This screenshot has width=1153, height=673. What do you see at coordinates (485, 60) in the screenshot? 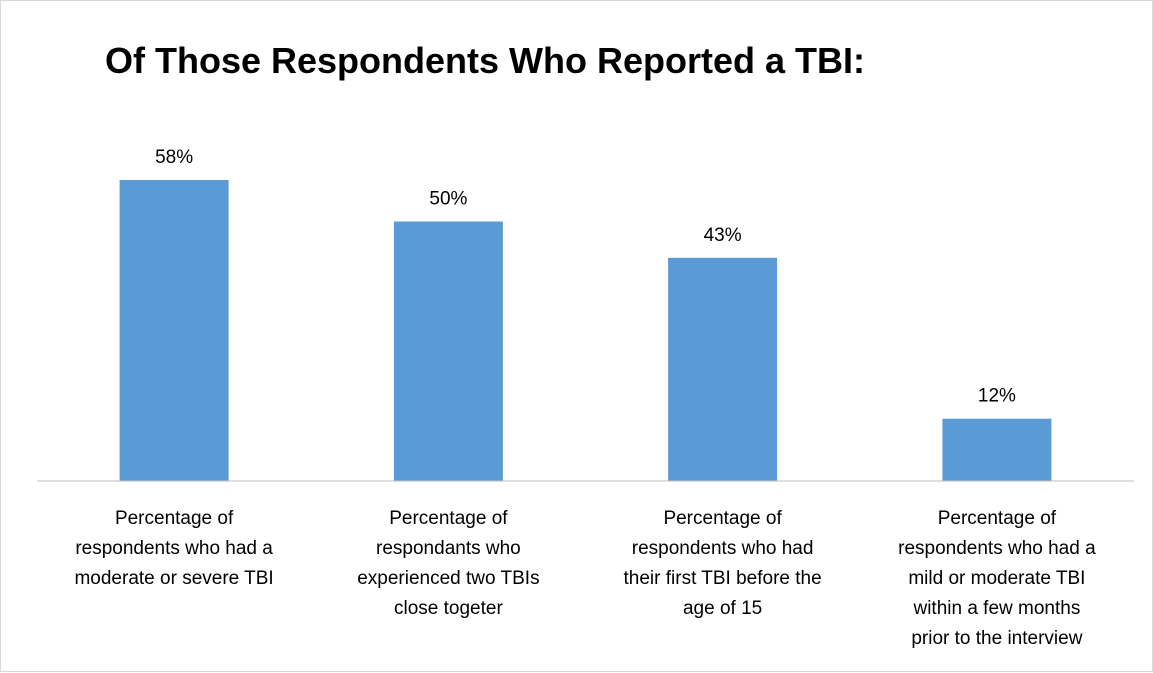
I see `chart-title: Of Those Respondents Who Reported a TBI:` at bounding box center [485, 60].